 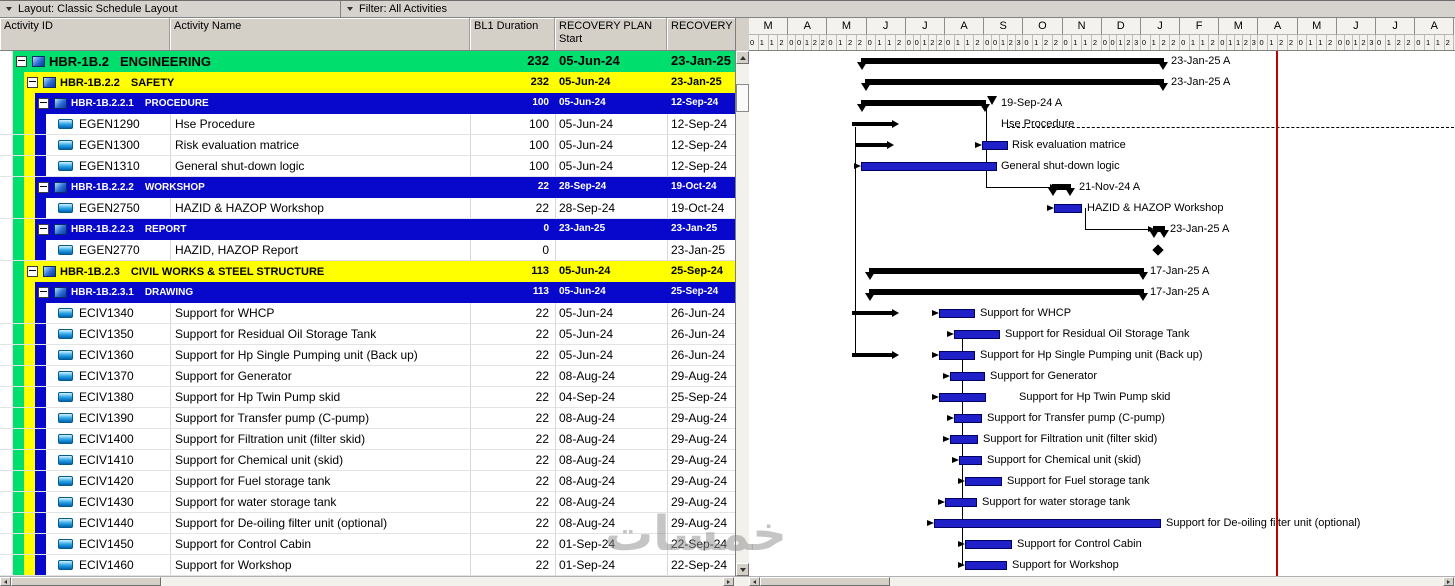 I want to click on layout-selector: Layout: Classic Schedule Layout, so click(x=170, y=9).